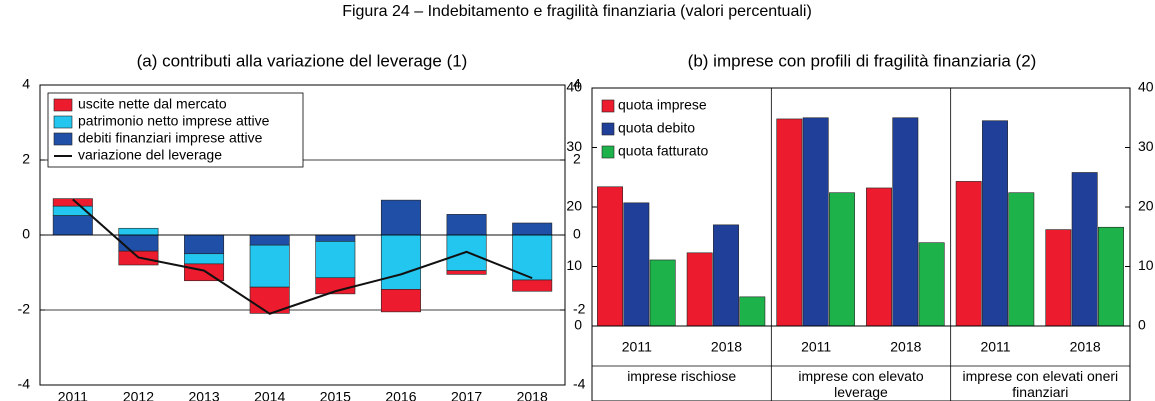 The height and width of the screenshot is (401, 1155). I want to click on y-tick-label: -2, so click(24, 309).